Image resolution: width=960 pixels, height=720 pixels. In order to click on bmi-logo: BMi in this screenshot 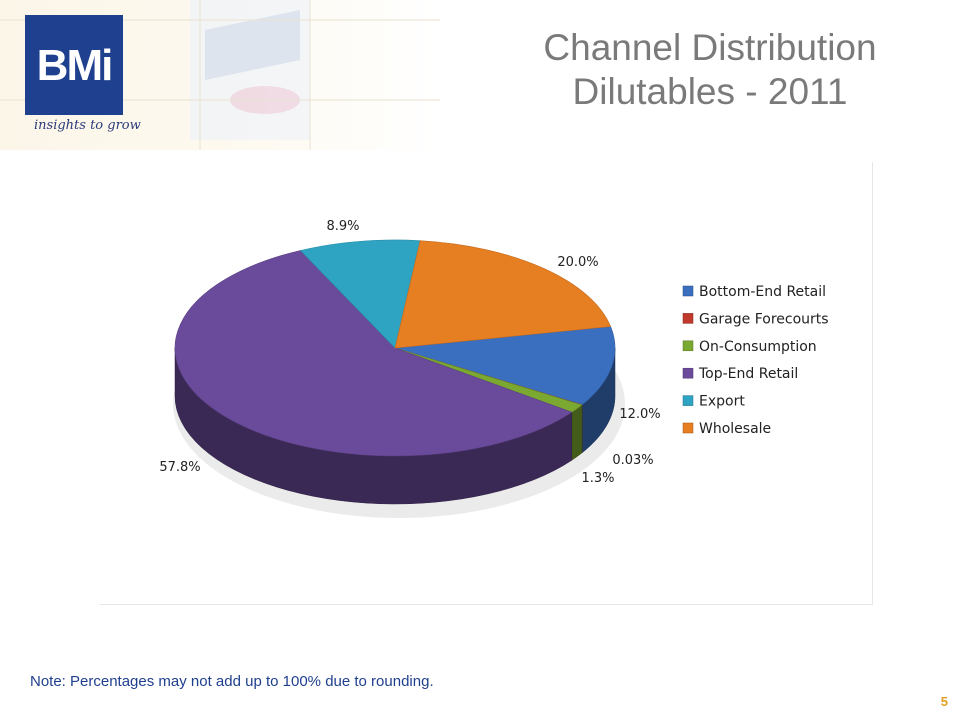, I will do `click(74, 65)`.